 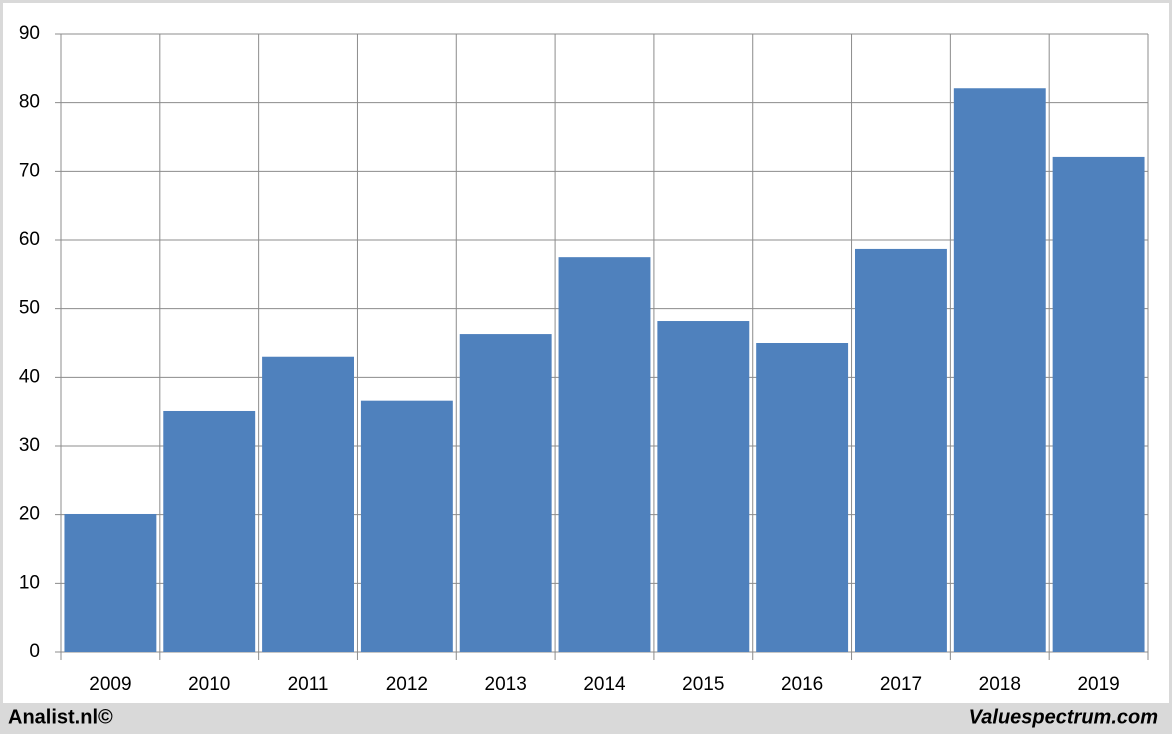 I want to click on x-tick-label: 2009, so click(x=110, y=684).